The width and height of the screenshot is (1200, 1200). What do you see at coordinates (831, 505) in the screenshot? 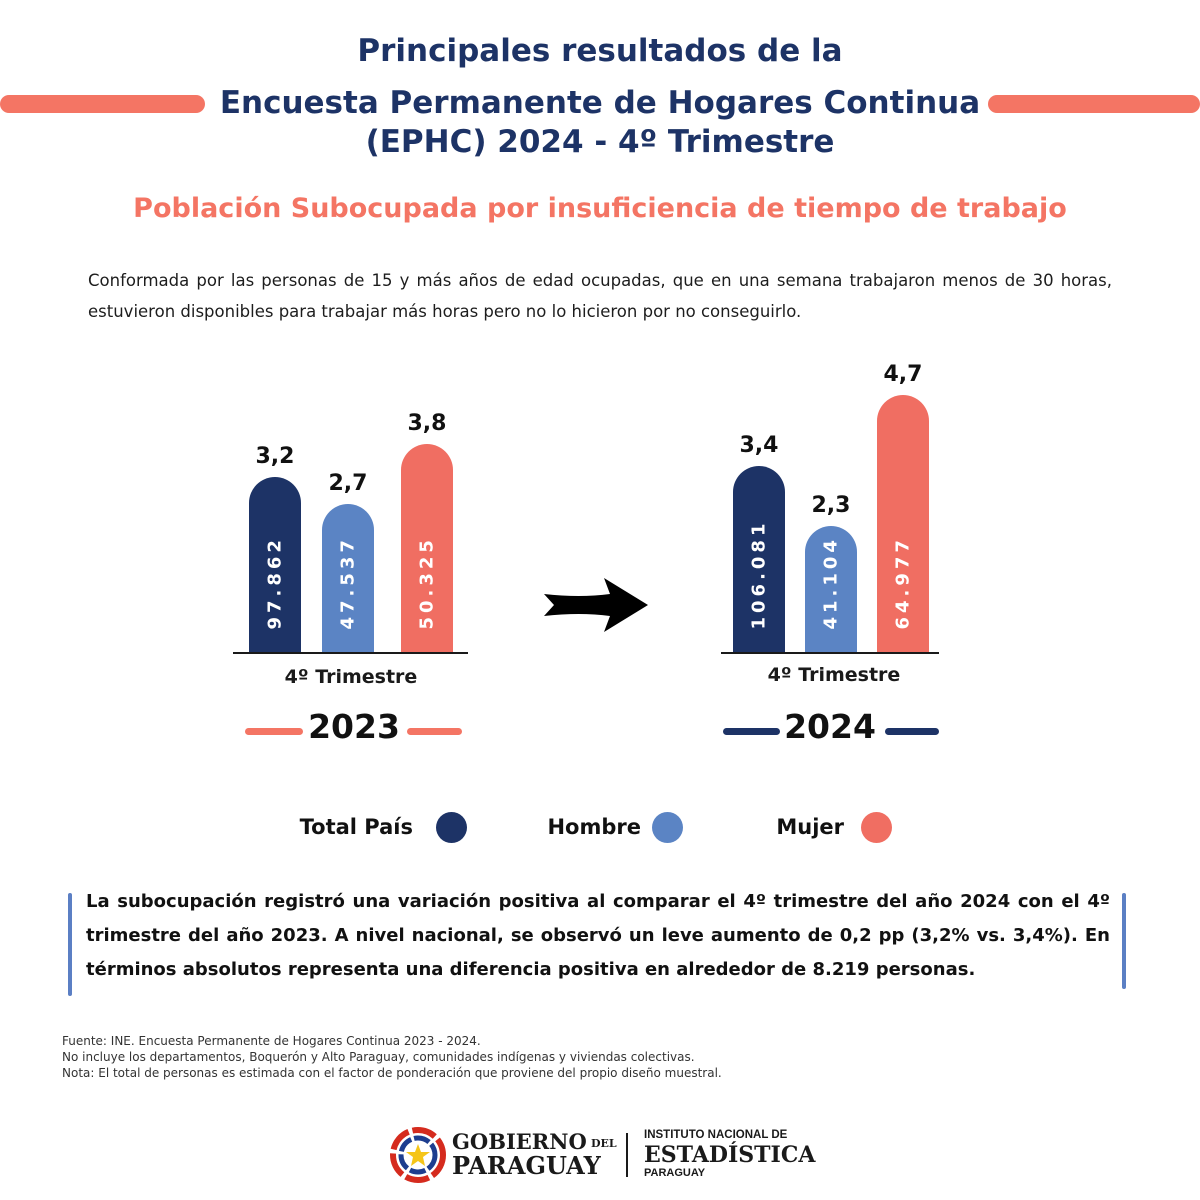
I see `bar-value-label: 2,3` at bounding box center [831, 505].